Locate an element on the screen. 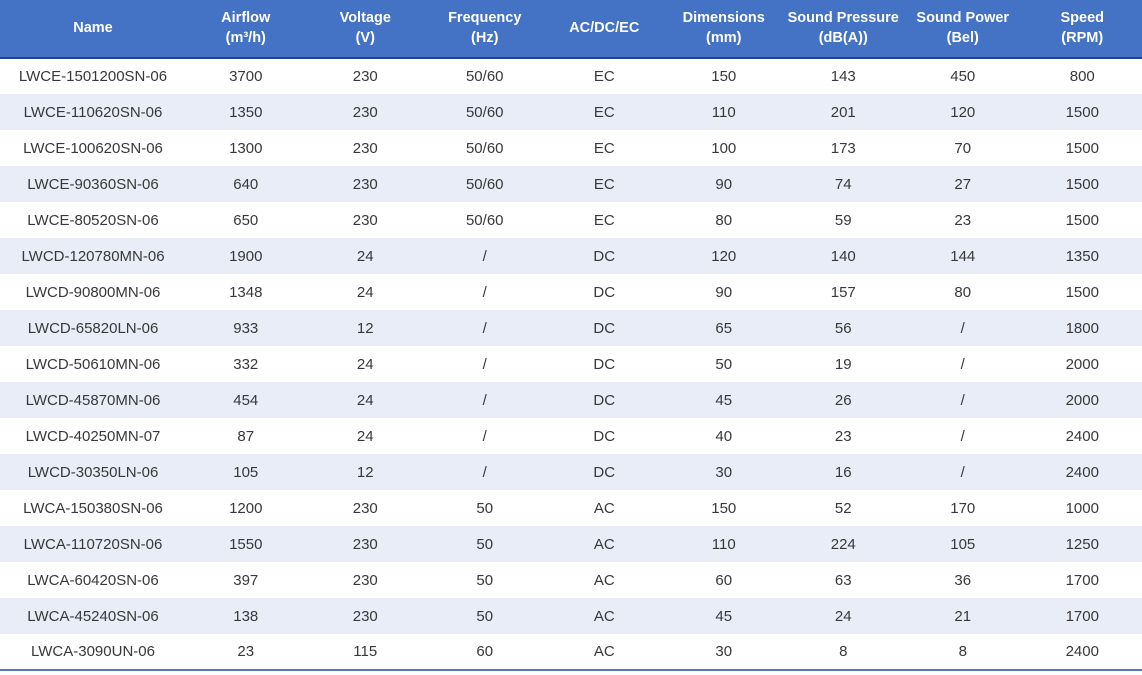  table-cell: 1350 is located at coordinates (246, 112).